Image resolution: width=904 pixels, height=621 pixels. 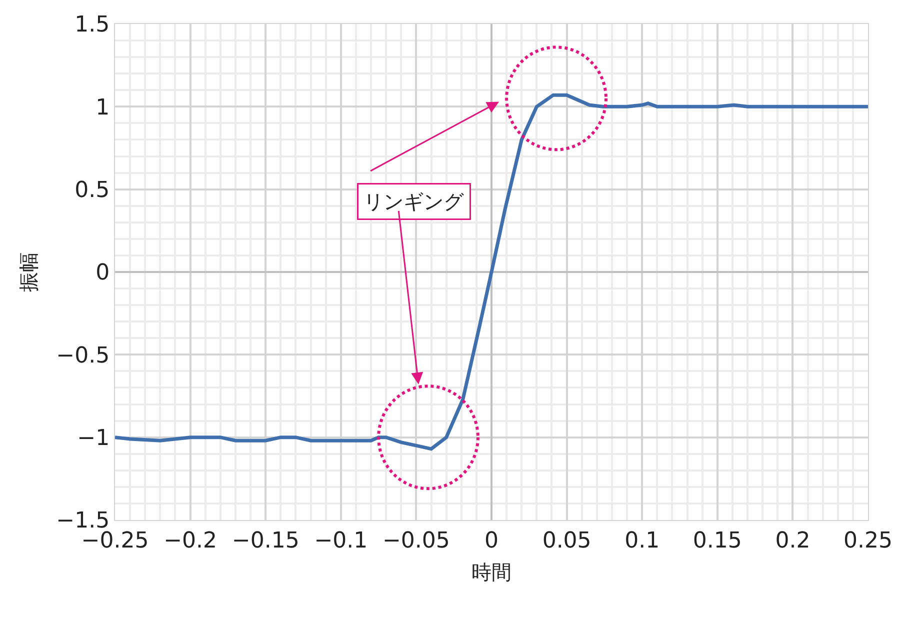 What do you see at coordinates (83, 355) in the screenshot?
I see `y-tick-label: −0.5` at bounding box center [83, 355].